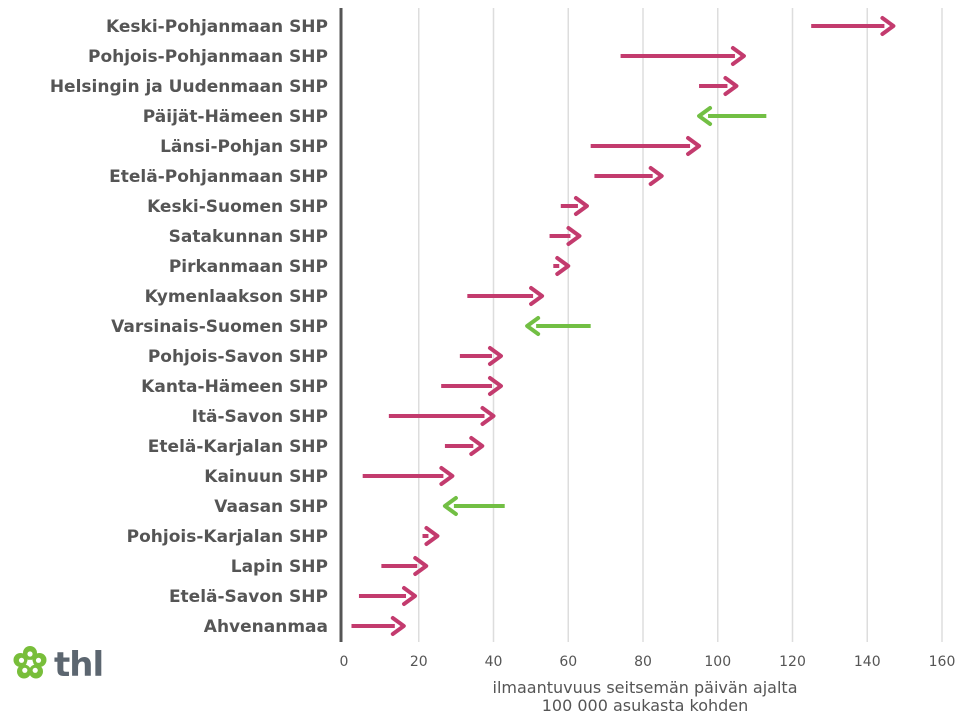 The width and height of the screenshot is (965, 712). I want to click on x-axis-title-line-2: 100 000 asukasta kohden, so click(645, 704).